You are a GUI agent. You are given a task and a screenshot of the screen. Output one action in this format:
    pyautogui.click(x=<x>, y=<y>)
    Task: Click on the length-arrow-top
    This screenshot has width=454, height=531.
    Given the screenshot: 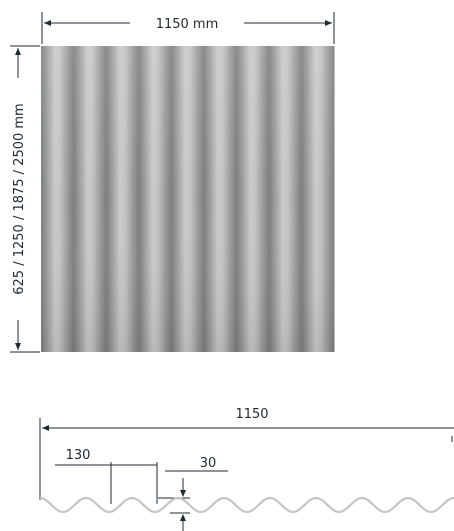 What is the action you would take?
    pyautogui.click(x=18, y=51)
    